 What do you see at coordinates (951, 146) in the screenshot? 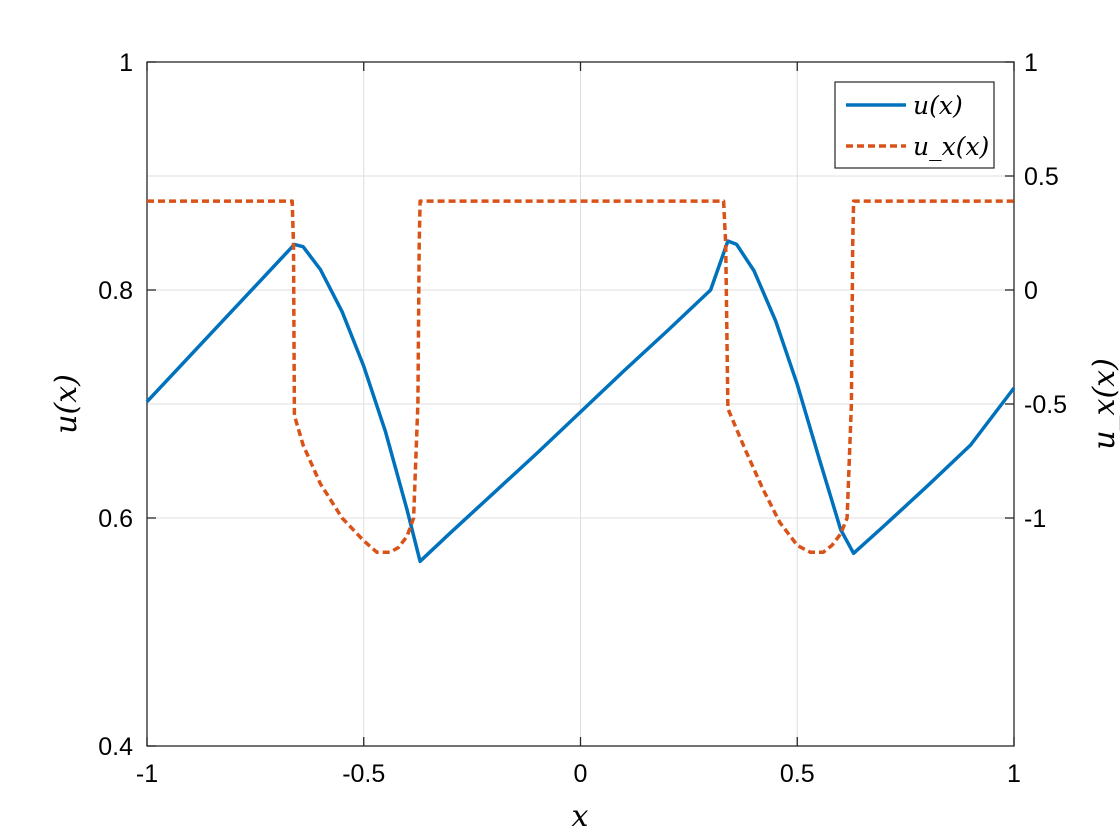
I see `legend-label-ux: u_x(x)` at bounding box center [951, 146].